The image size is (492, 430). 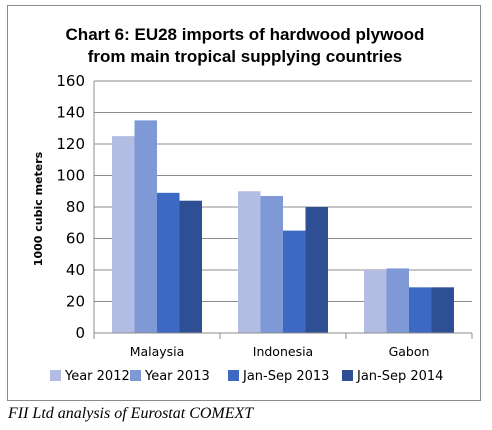 I want to click on y-tick-label: 160, so click(x=70, y=81).